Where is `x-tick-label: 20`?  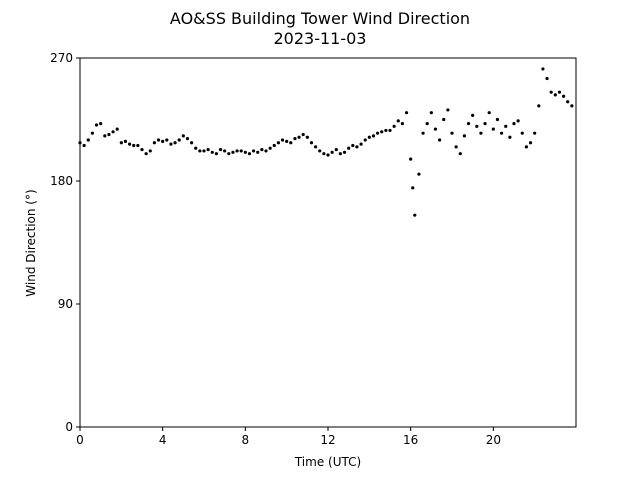 x-tick-label: 20 is located at coordinates (493, 440).